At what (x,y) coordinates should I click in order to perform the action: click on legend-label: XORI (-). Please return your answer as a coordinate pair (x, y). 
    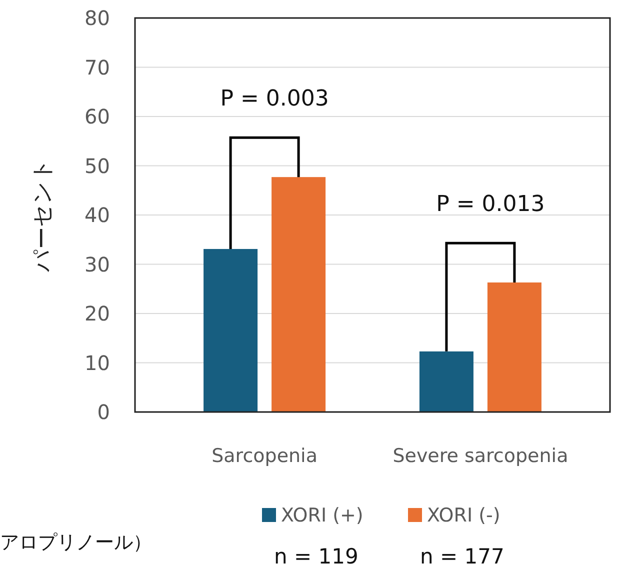
    Looking at the image, I should click on (463, 515).